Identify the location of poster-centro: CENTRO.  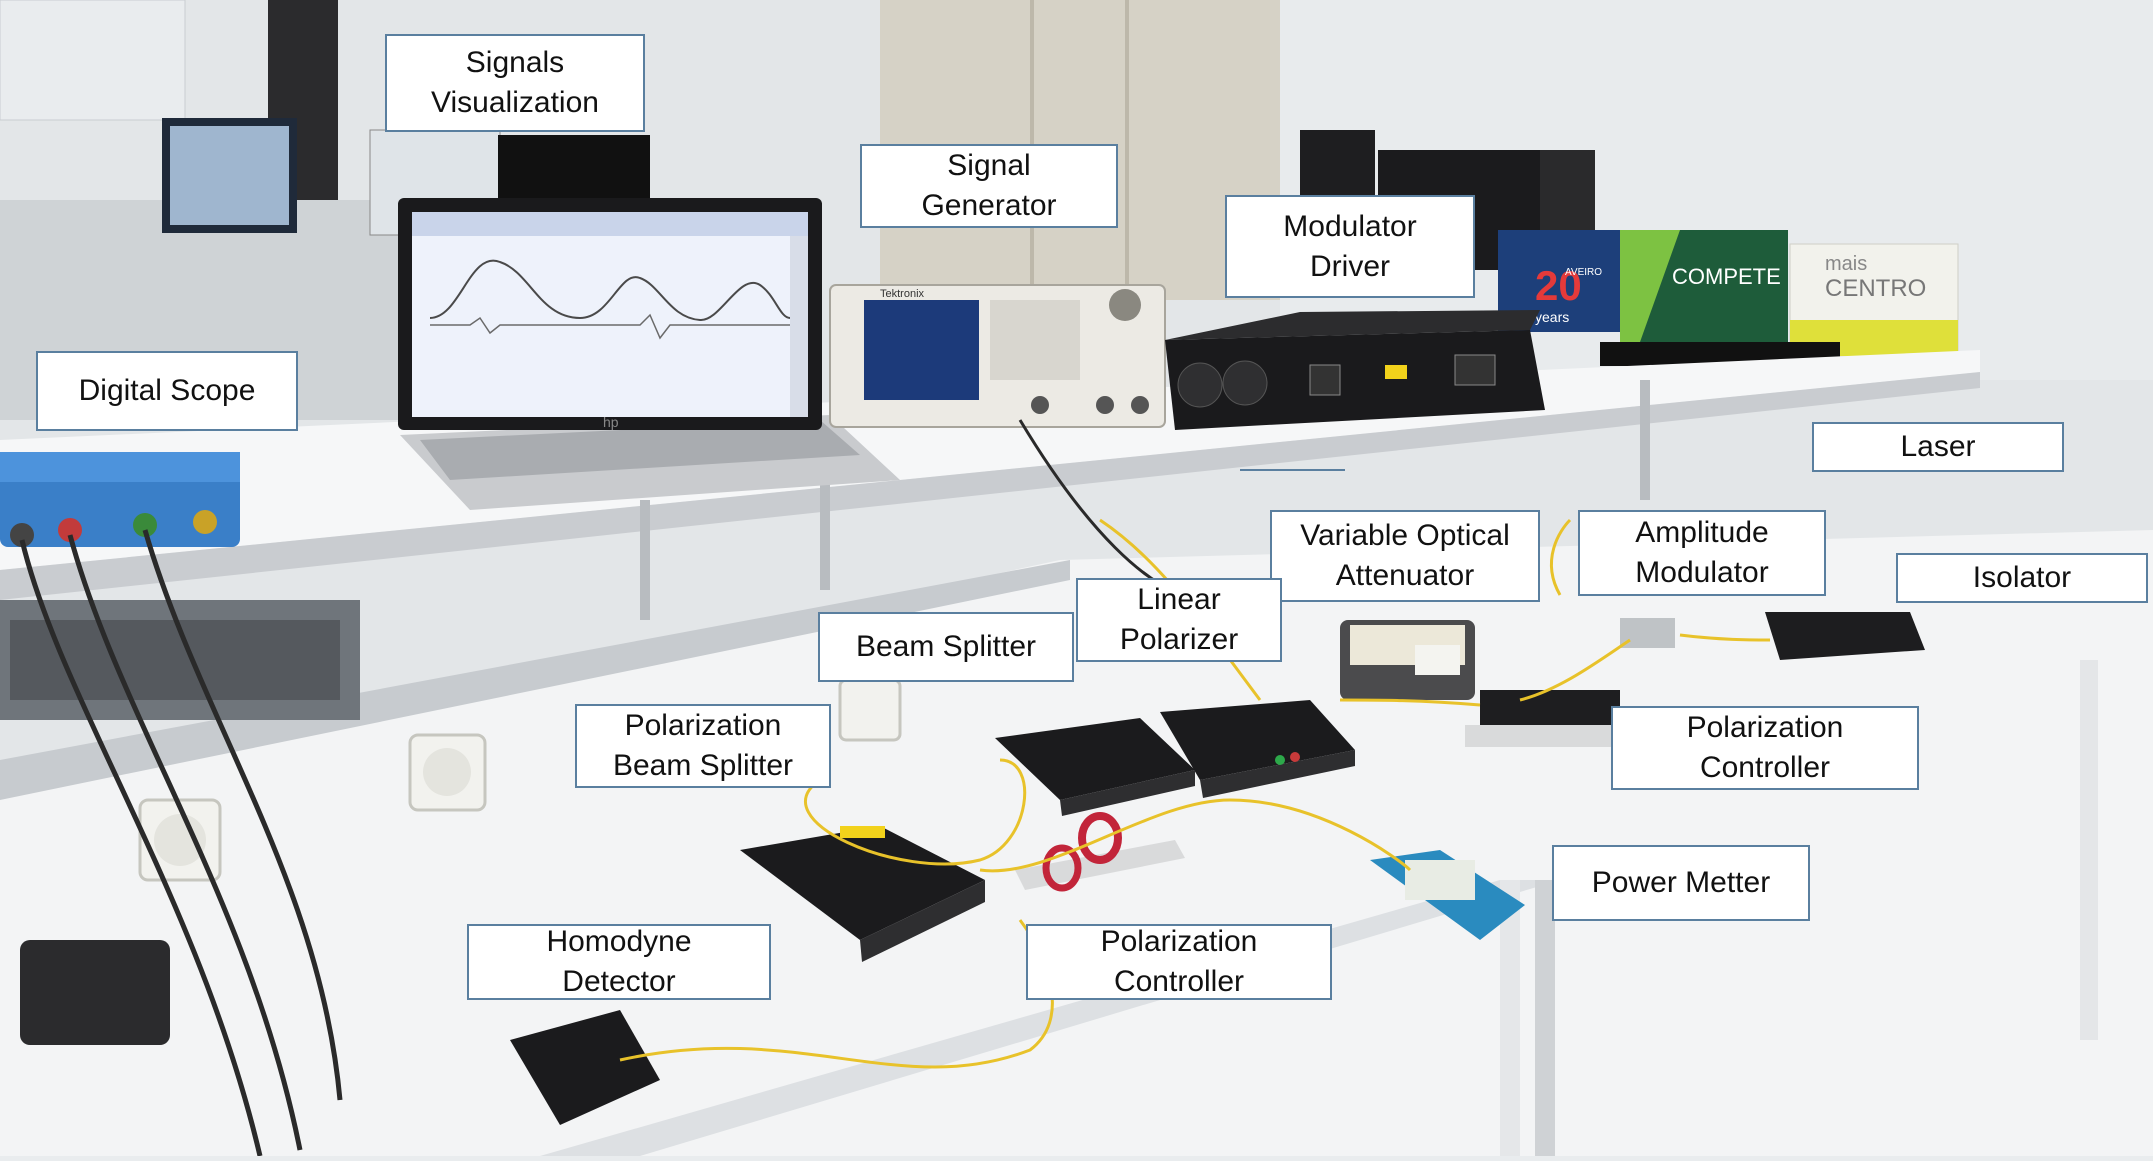
(1875, 288).